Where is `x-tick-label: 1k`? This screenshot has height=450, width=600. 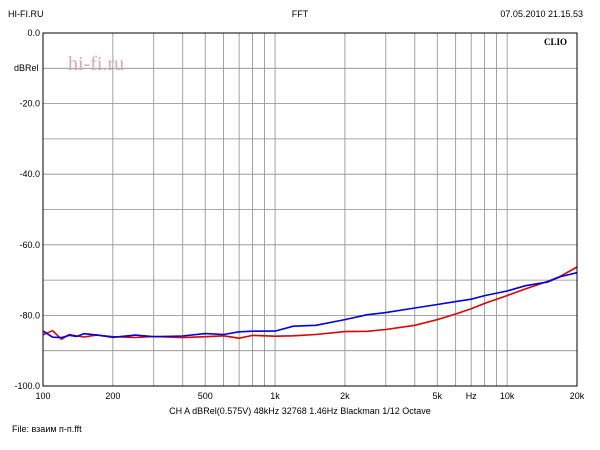 x-tick-label: 1k is located at coordinates (275, 396).